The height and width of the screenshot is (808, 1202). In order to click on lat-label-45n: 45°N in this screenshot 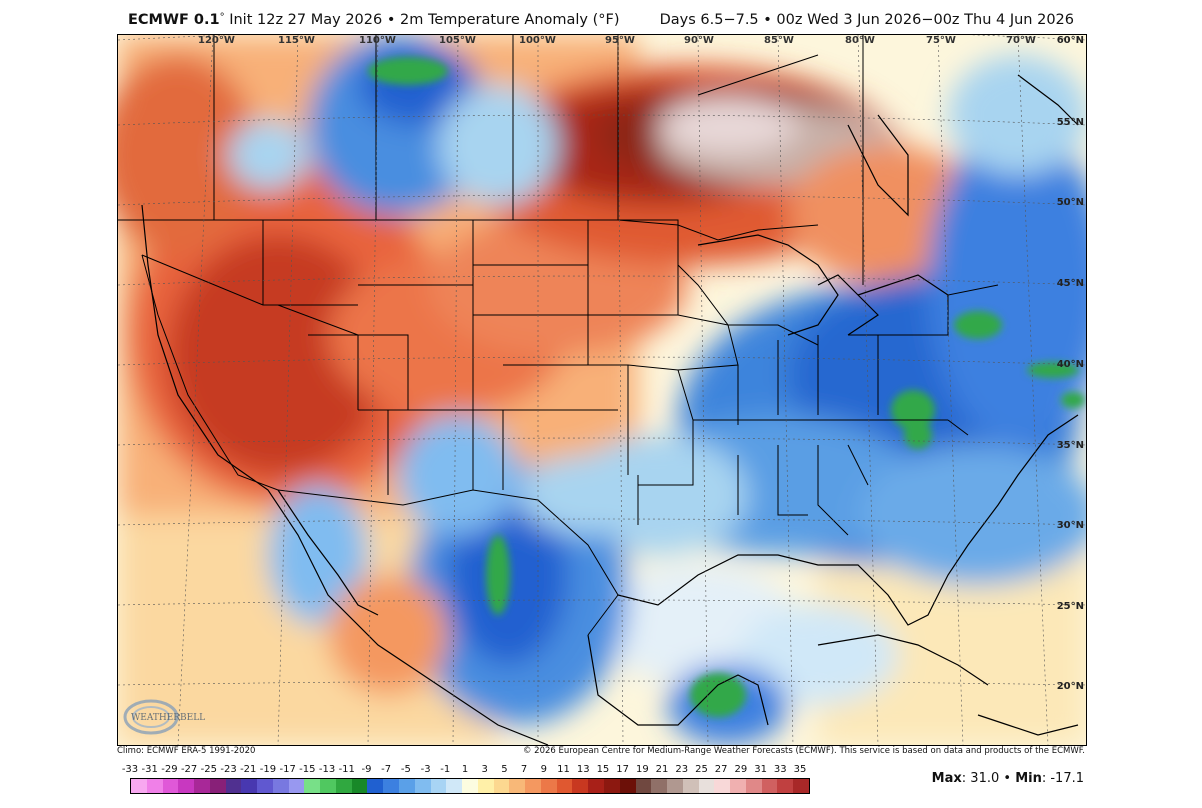, I will do `click(1070, 283)`.